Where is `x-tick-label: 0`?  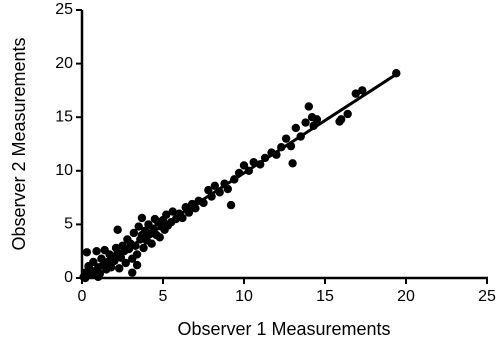 x-tick-label: 0 is located at coordinates (82, 296).